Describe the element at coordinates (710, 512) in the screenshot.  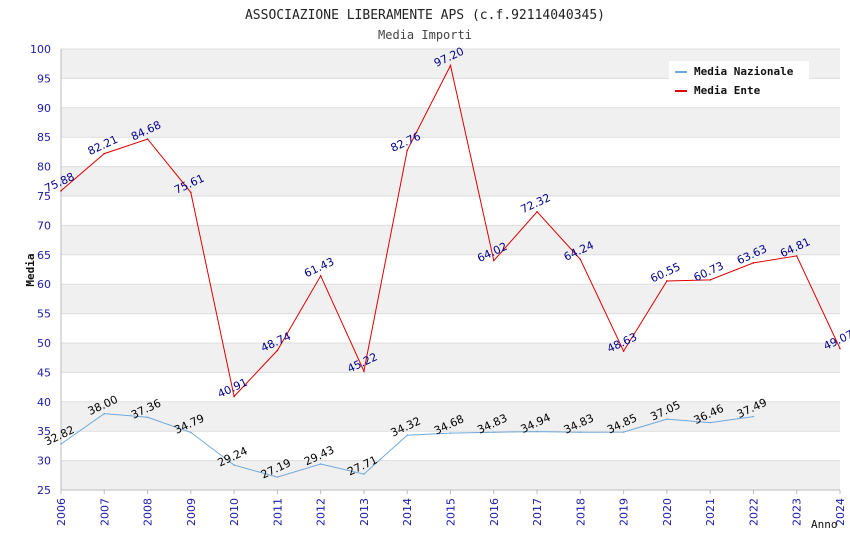
I see `x-tick-label: 2021` at that location.